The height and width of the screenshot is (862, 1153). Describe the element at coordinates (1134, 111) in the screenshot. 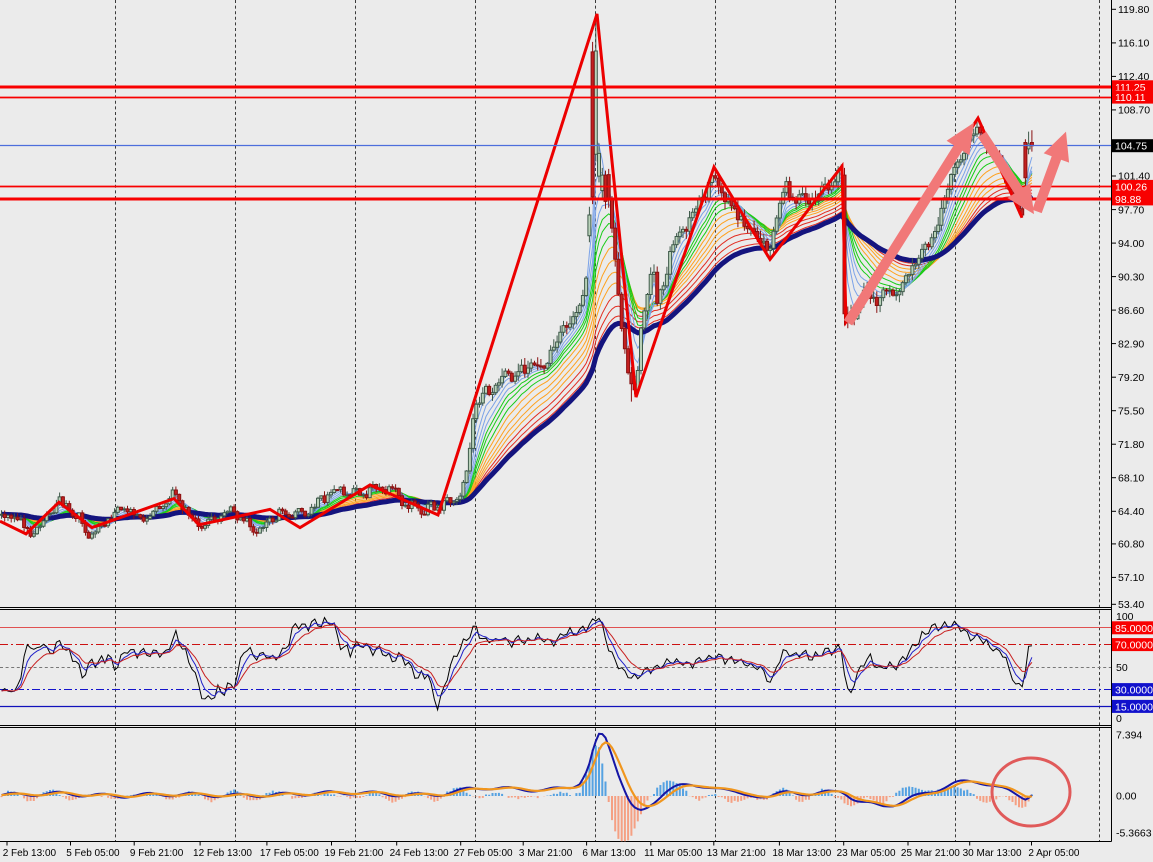

I see `svg-text: 108.70` at that location.